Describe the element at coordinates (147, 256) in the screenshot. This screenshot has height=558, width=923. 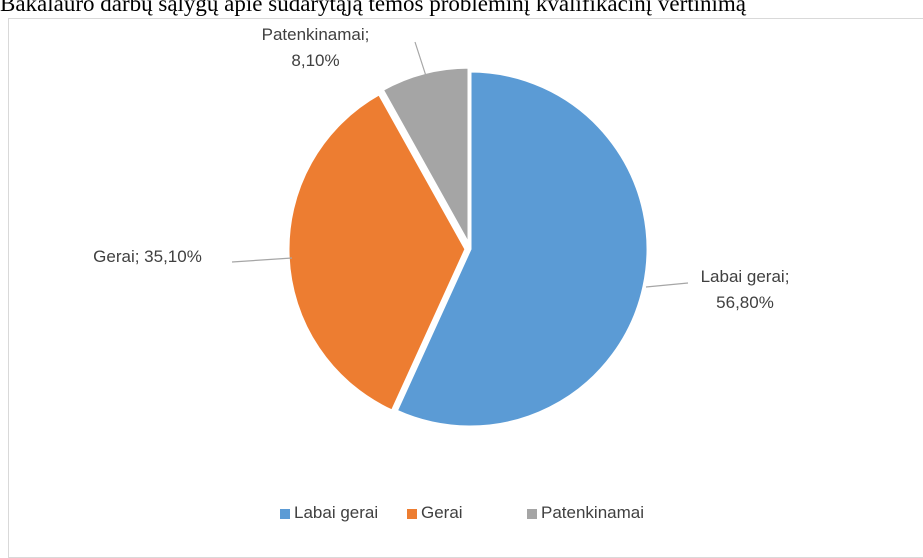
I see `data-label: Gerai; 35,10%` at that location.